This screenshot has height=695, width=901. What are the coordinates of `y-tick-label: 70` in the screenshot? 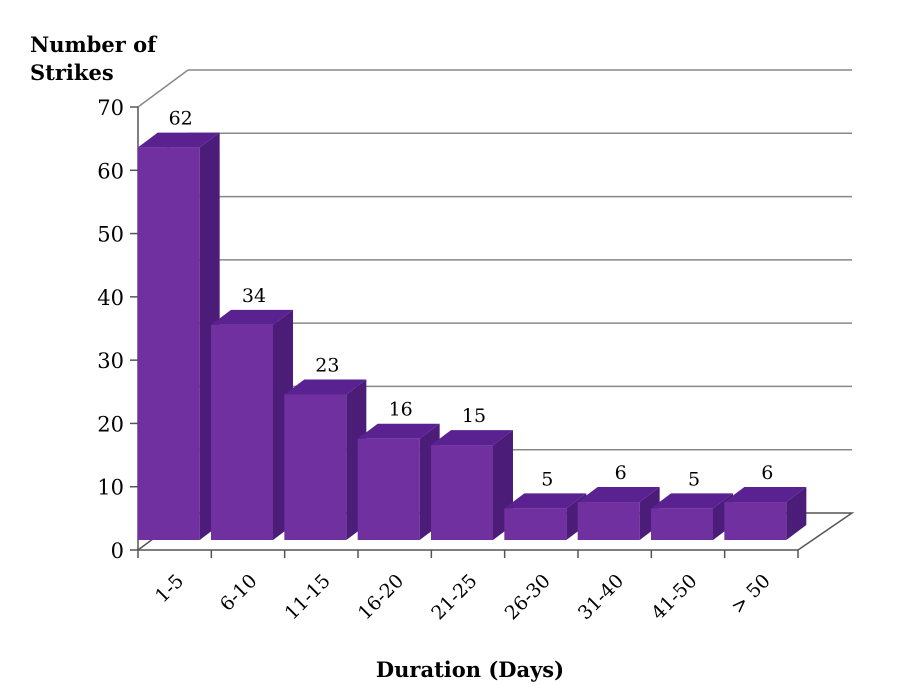 It's located at (110, 108).